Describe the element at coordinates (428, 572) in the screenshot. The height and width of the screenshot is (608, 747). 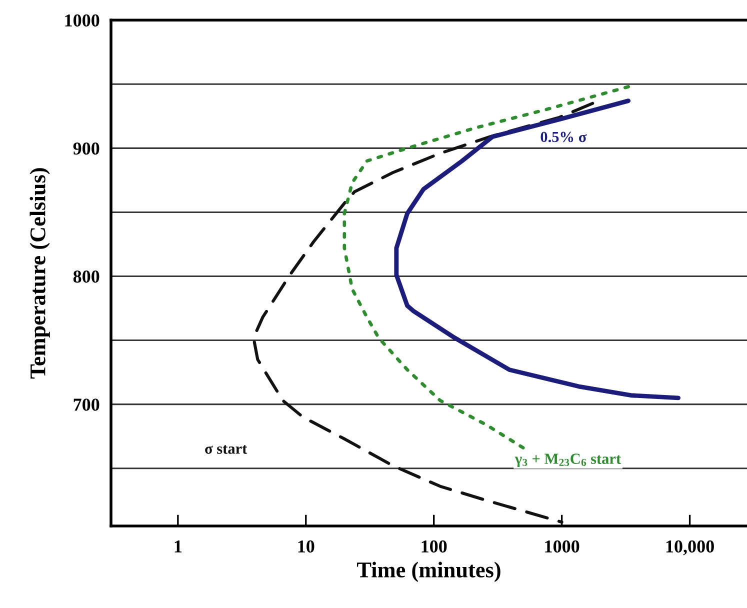
I see `x-axis-title: Time (minutes)` at that location.